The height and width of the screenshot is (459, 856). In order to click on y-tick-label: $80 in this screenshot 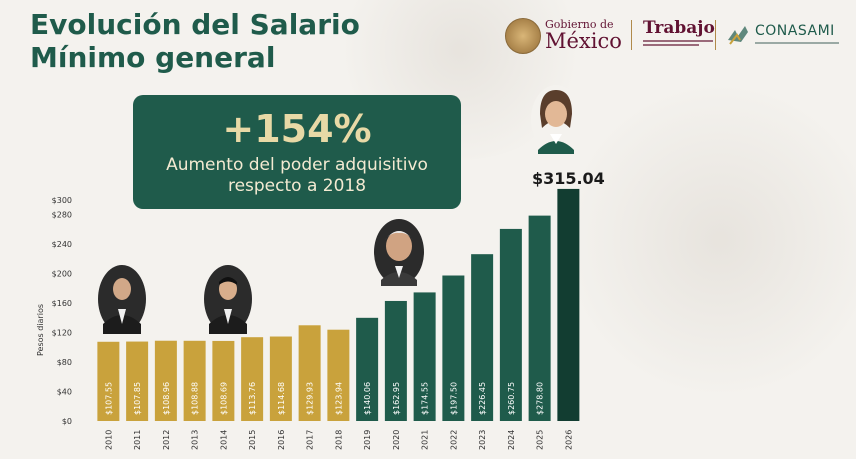, I will do `click(64, 362)`.